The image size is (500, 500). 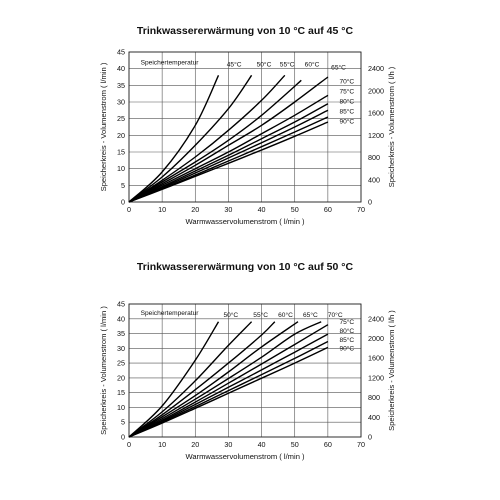 What do you see at coordinates (245, 267) in the screenshot?
I see `chart-title: Trinkwassererwärmung von 10 °C auf 50 °C` at bounding box center [245, 267].